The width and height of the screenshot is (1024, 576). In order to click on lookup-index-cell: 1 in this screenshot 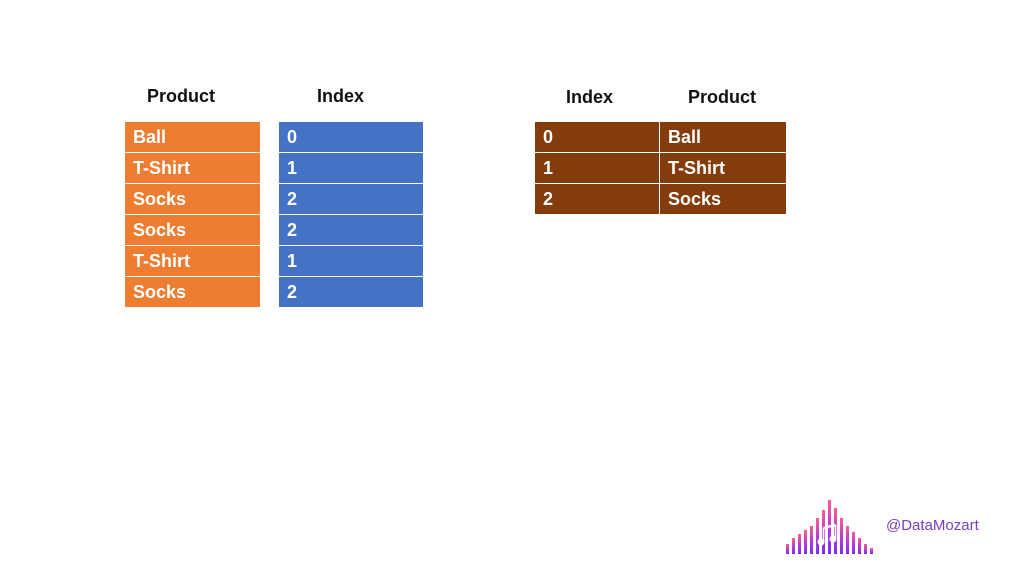, I will do `click(597, 168)`.